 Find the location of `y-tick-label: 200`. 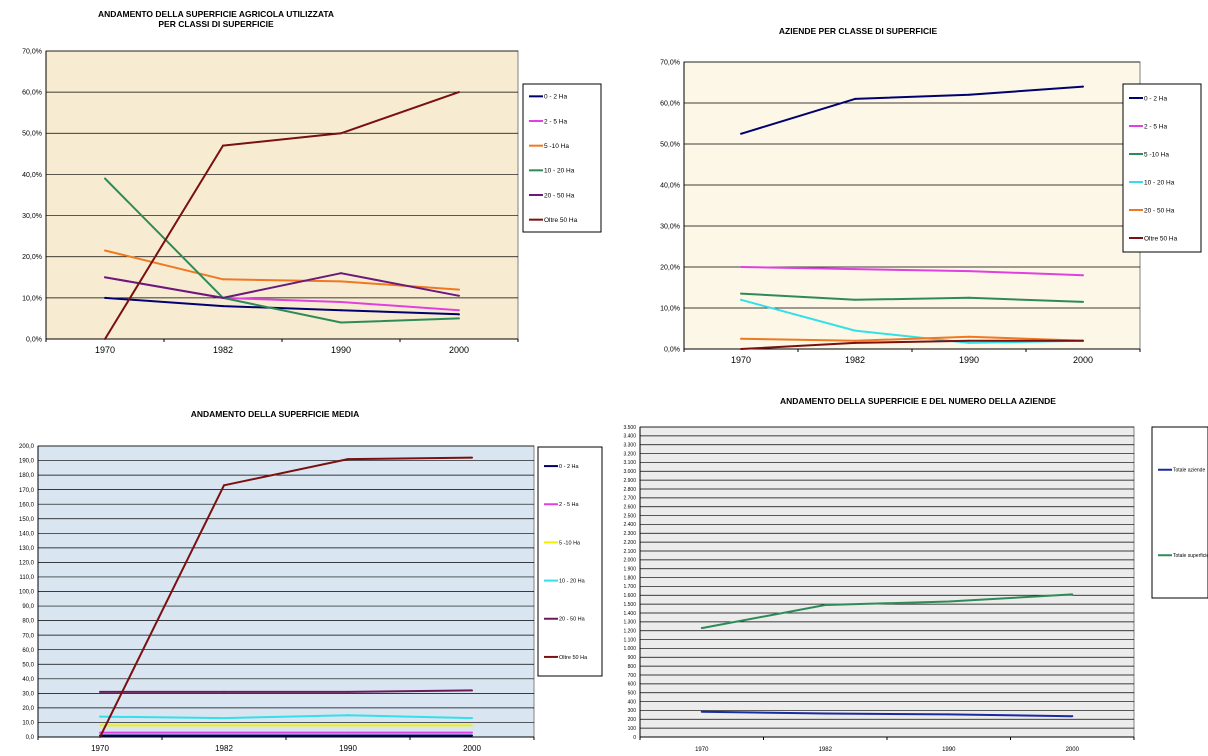

y-tick-label: 200 is located at coordinates (632, 720).